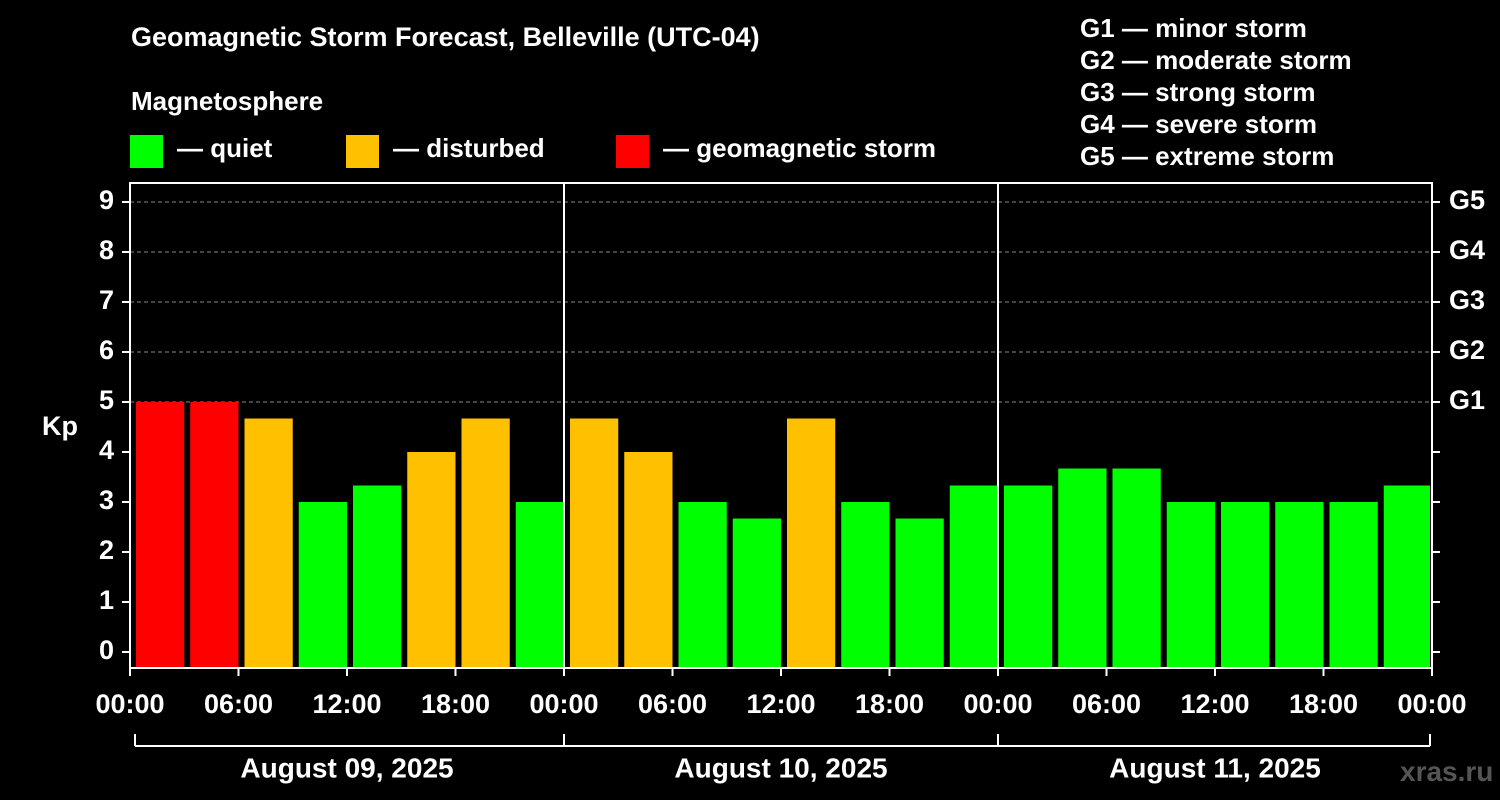 This screenshot has width=1500, height=800. Describe the element at coordinates (106, 550) in the screenshot. I see `y-tick-label: 2` at that location.